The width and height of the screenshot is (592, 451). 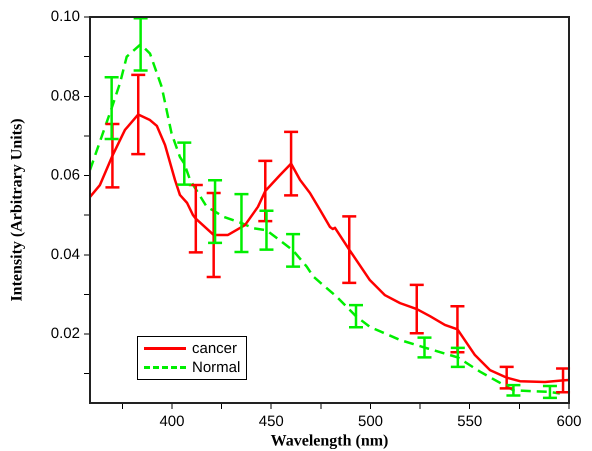 I want to click on x-tick-label: 600, so click(x=569, y=421).